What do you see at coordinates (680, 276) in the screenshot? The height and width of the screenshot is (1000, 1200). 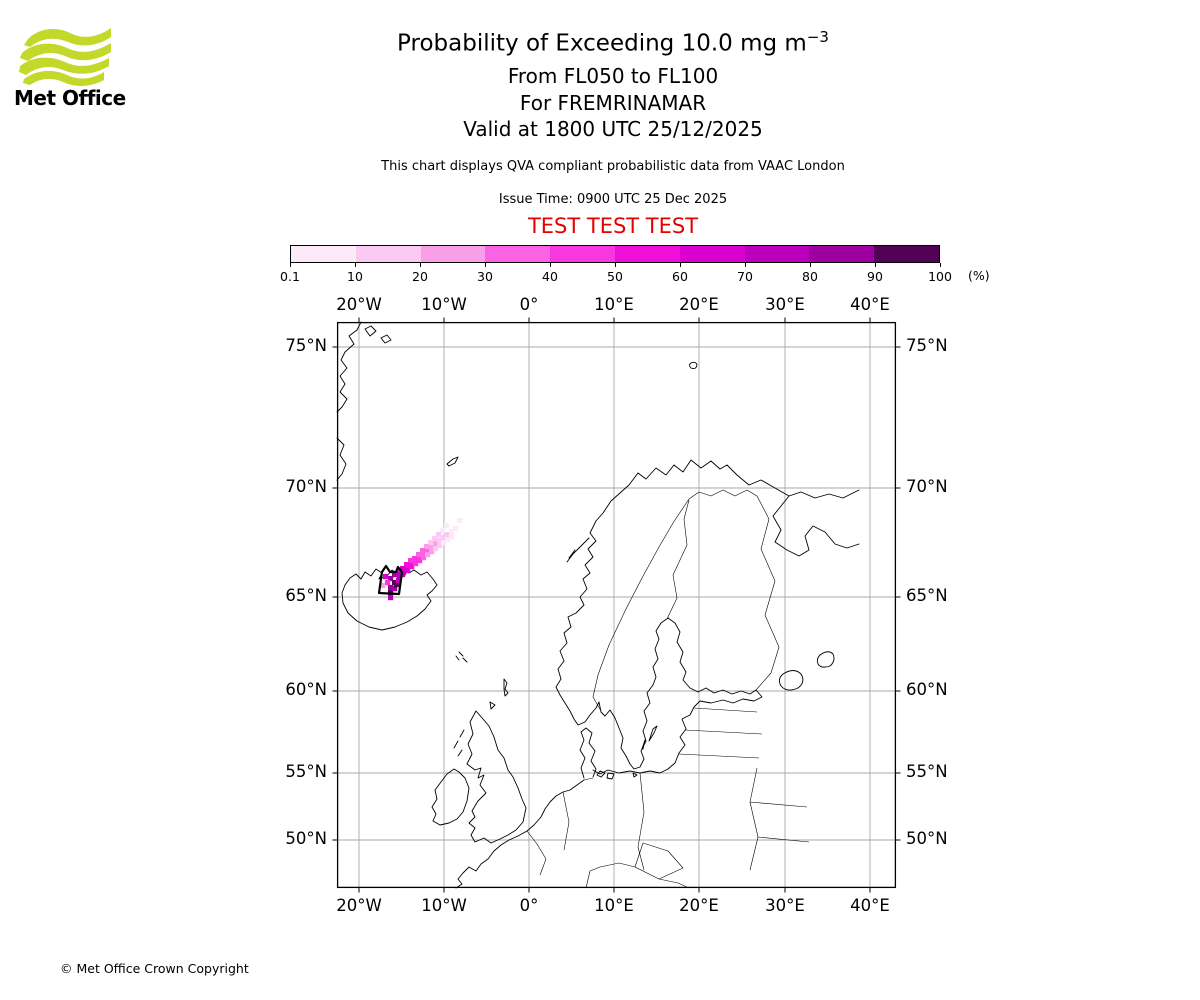 I see `colorbar-label-60: 60` at bounding box center [680, 276].